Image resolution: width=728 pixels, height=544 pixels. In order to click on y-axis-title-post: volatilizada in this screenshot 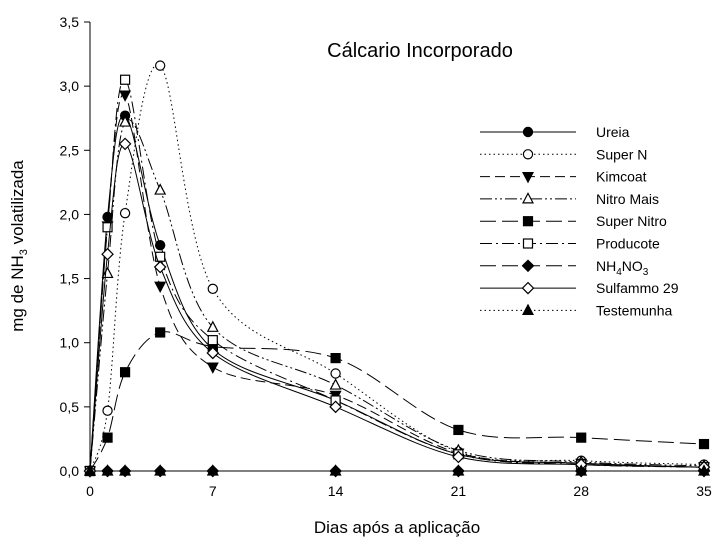, I will do `click(17, 204)`.